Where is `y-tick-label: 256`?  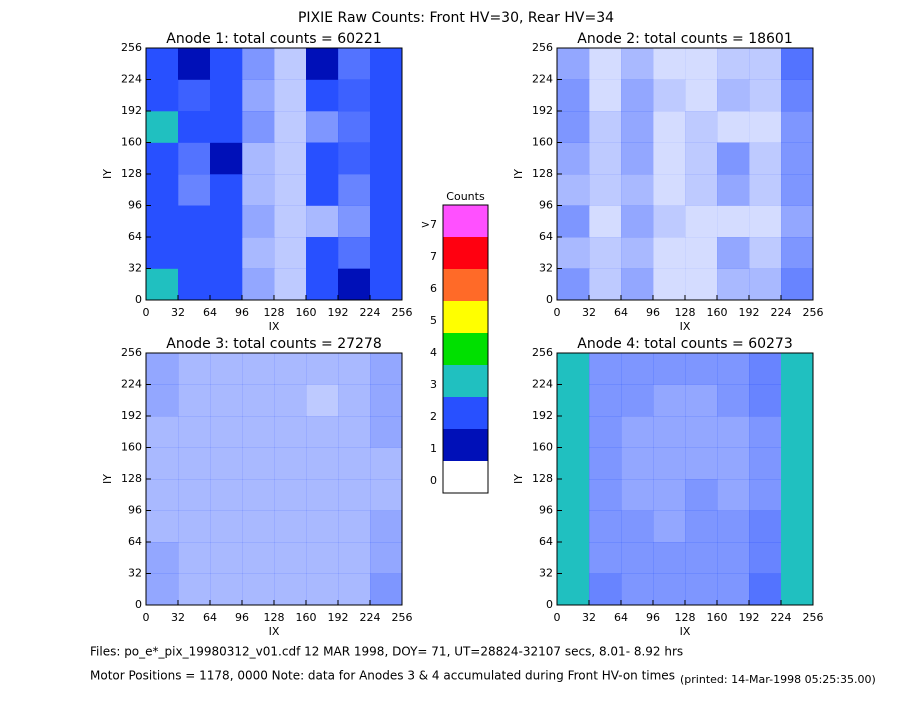 y-tick-label: 256 is located at coordinates (542, 352).